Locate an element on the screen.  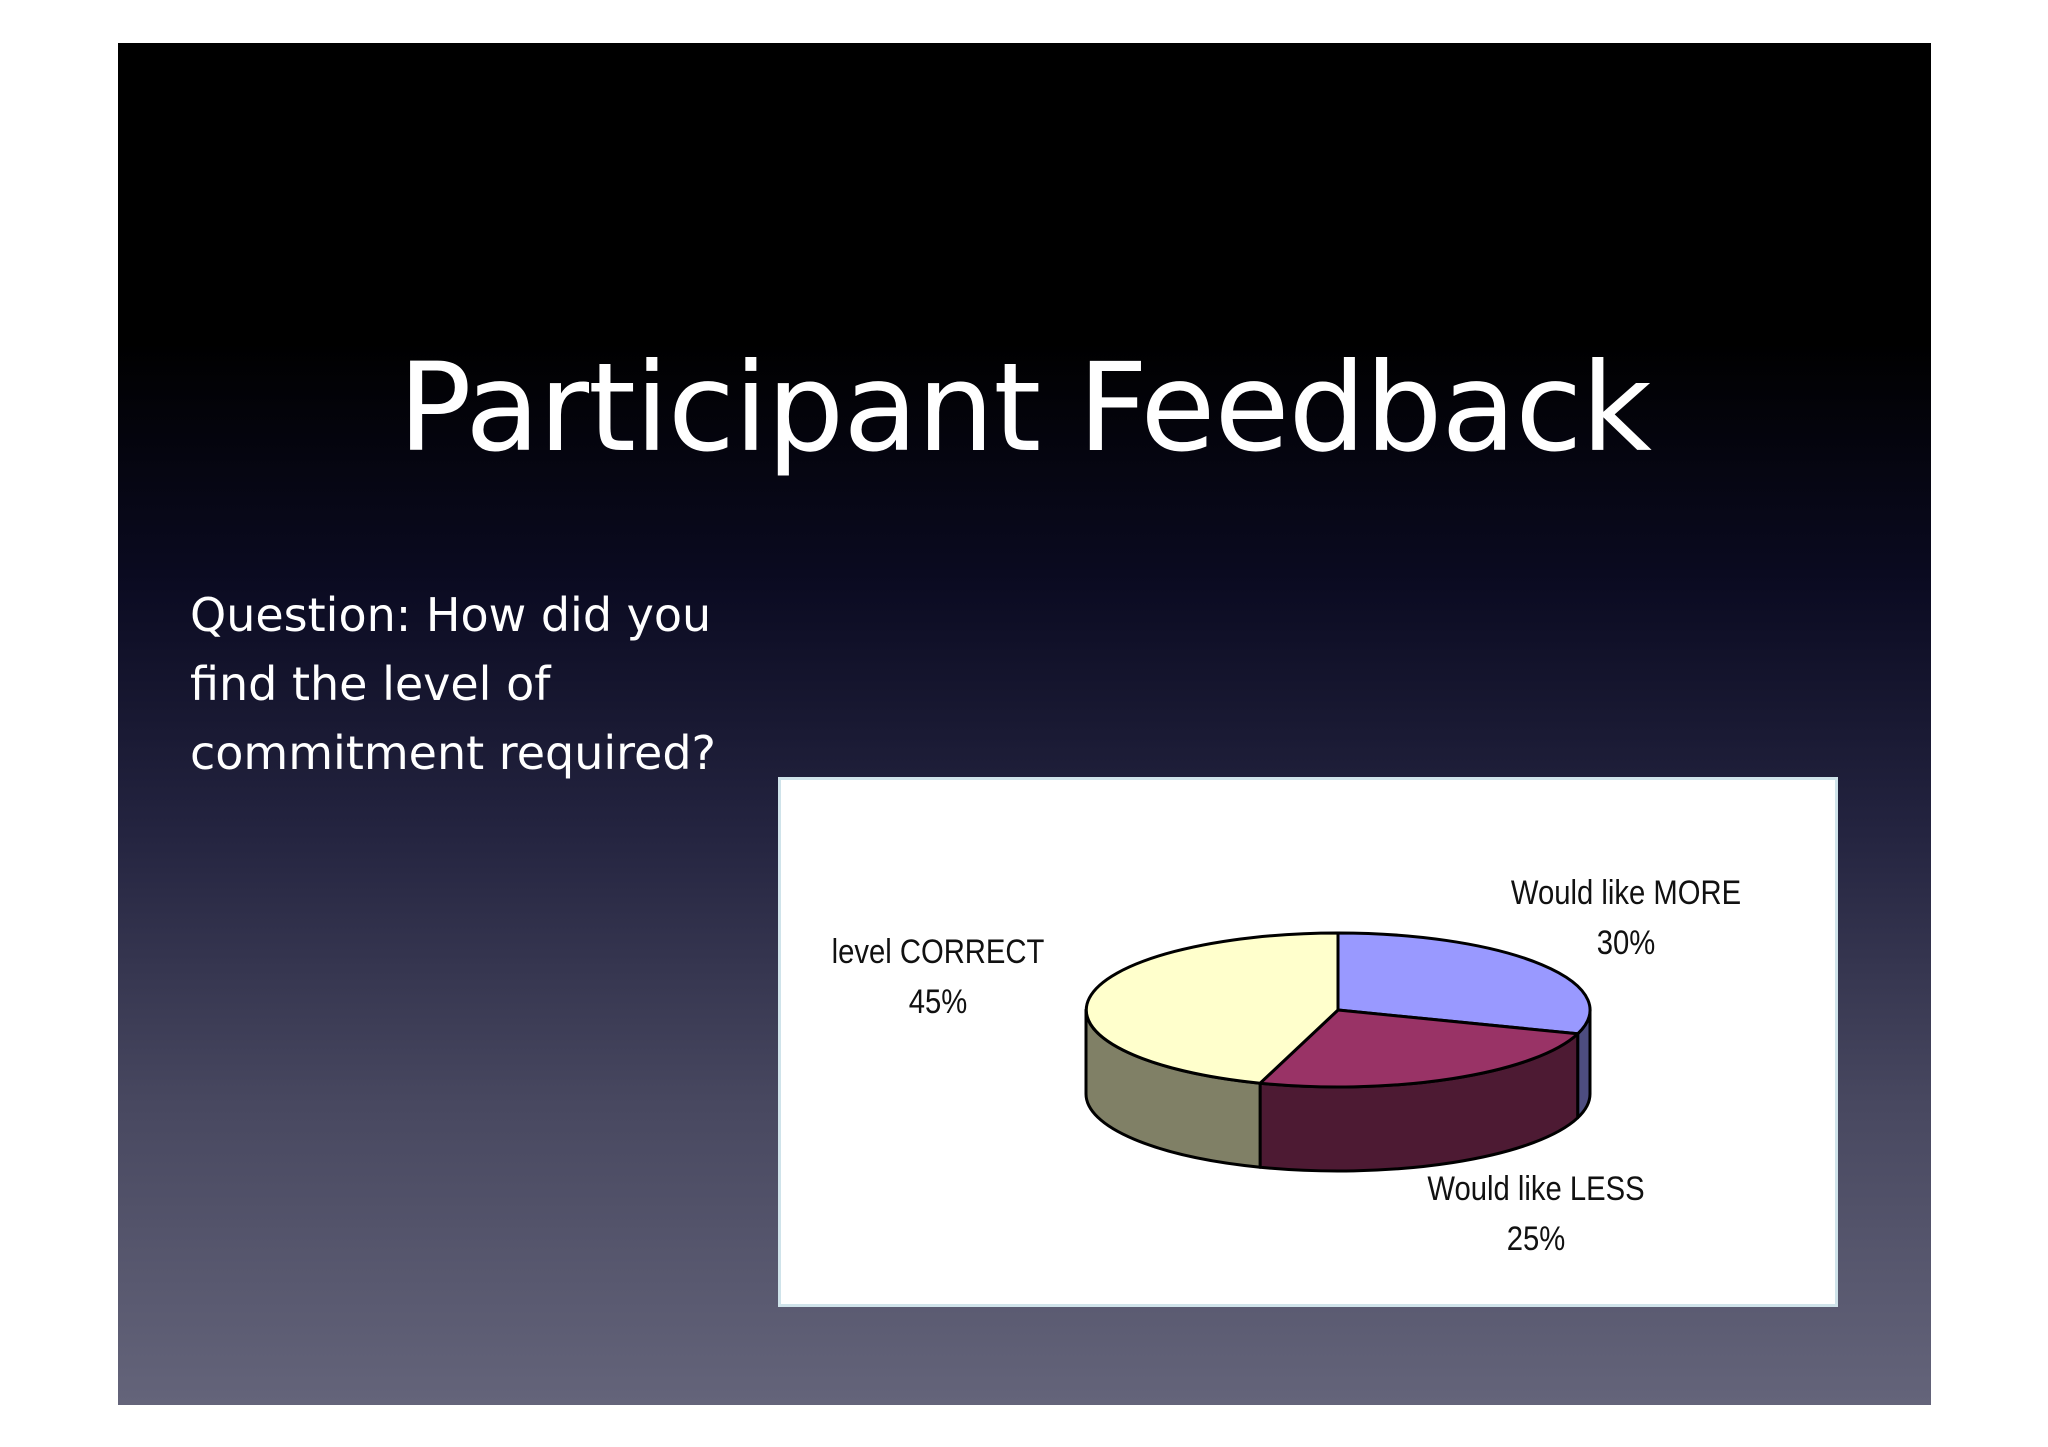
slice-label-more-value: 30% is located at coordinates (1626, 943).